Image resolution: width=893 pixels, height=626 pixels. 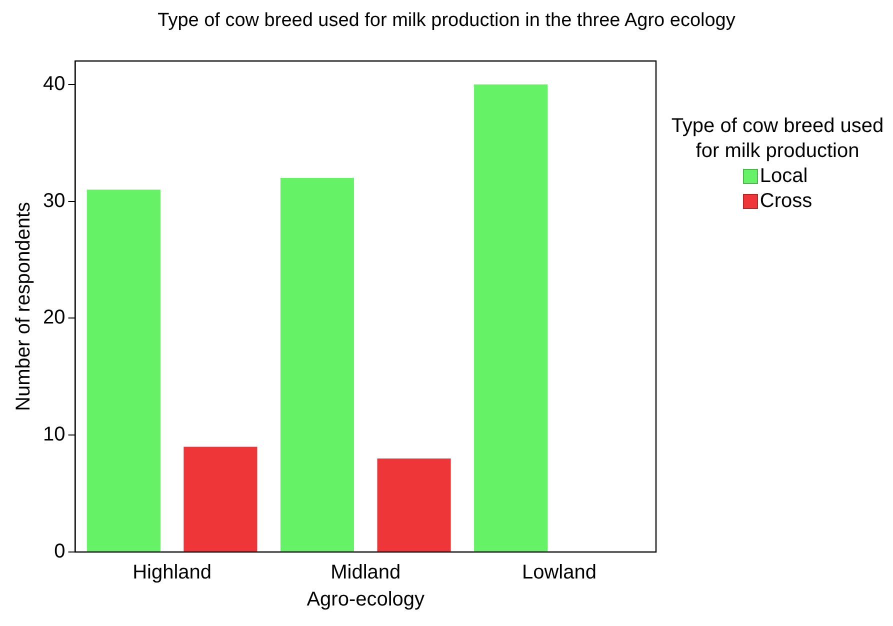 What do you see at coordinates (60, 551) in the screenshot?
I see `y-tick-label: 0` at bounding box center [60, 551].